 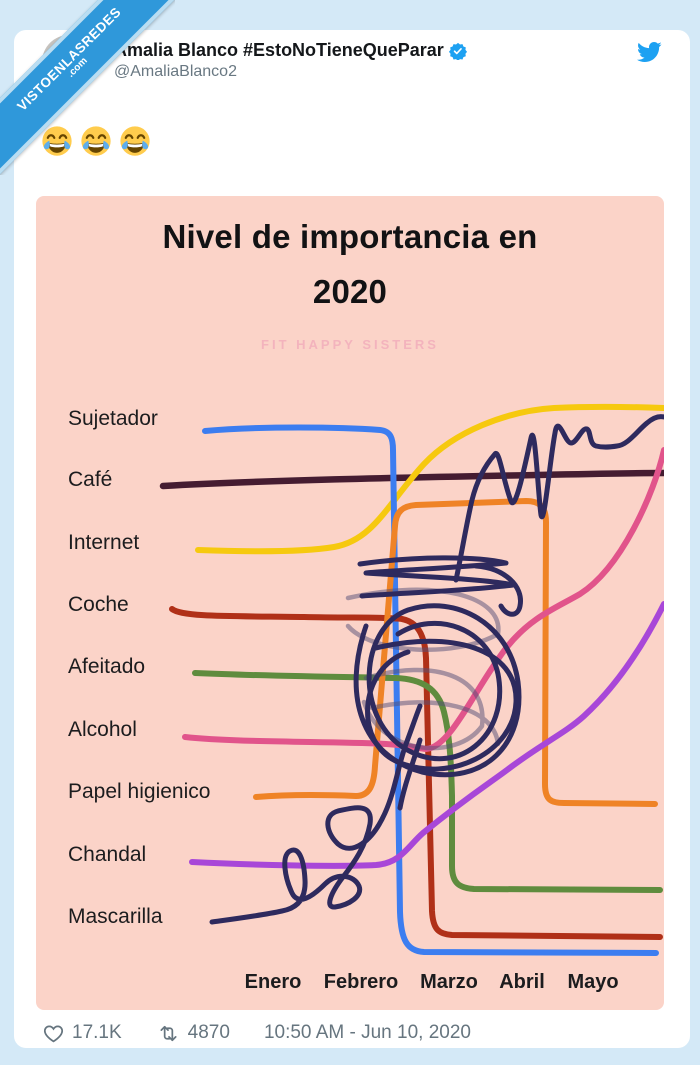 What do you see at coordinates (90, 479) in the screenshot?
I see `series-label-cafe: Café` at bounding box center [90, 479].